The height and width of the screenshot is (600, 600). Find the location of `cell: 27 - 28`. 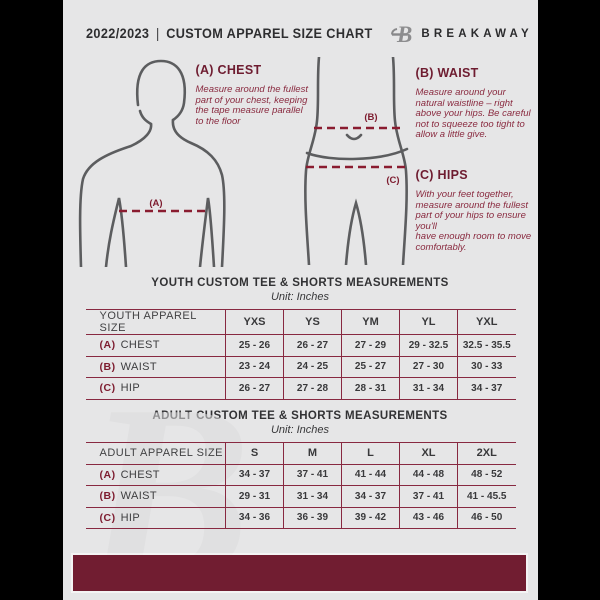

cell: 27 - 28 is located at coordinates (312, 388).